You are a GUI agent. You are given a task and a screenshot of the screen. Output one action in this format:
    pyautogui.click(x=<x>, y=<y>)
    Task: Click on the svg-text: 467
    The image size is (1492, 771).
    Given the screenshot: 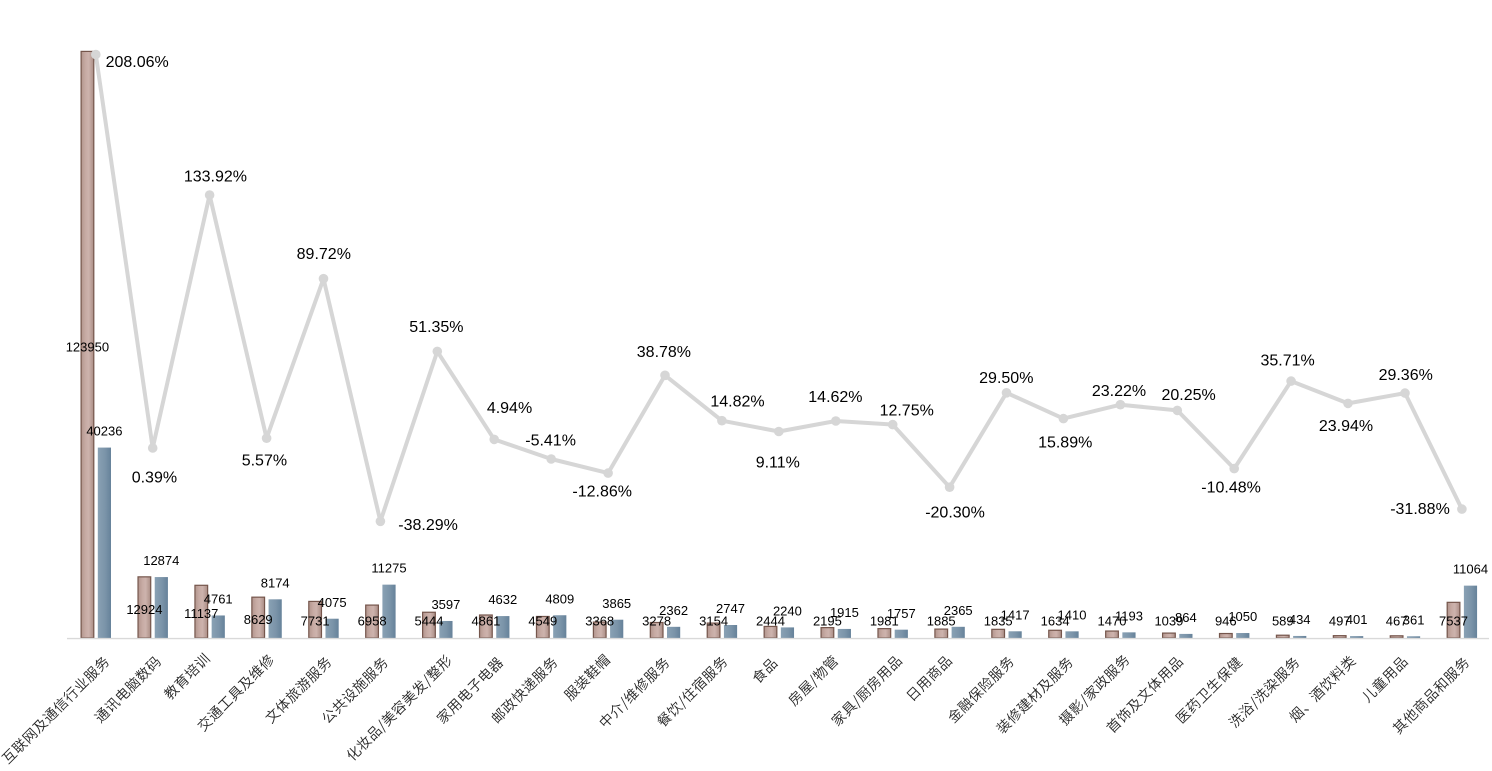 What is the action you would take?
    pyautogui.click(x=1397, y=621)
    